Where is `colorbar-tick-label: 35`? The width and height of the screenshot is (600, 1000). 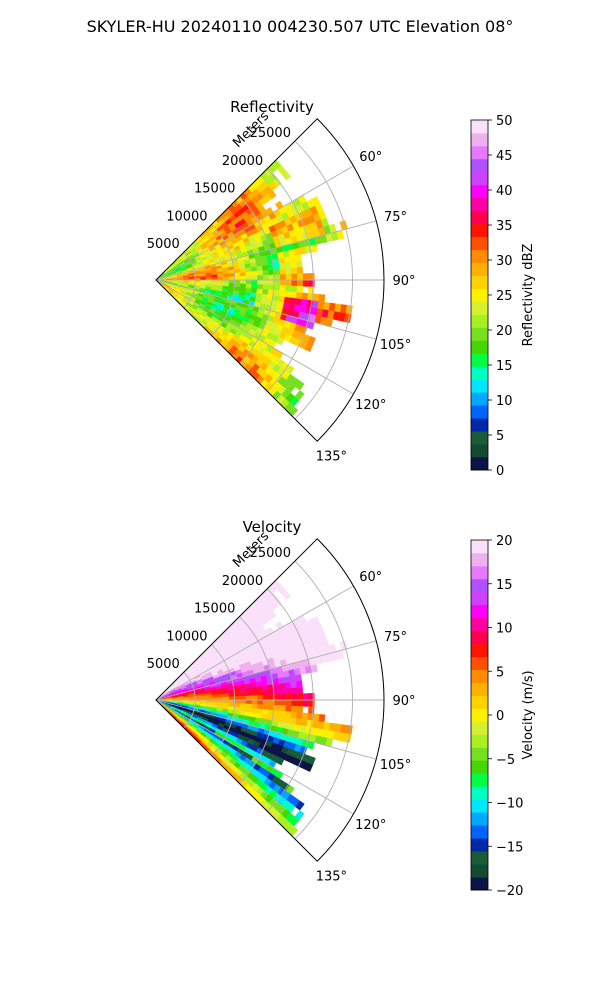
colorbar-tick-label: 35 is located at coordinates (504, 226).